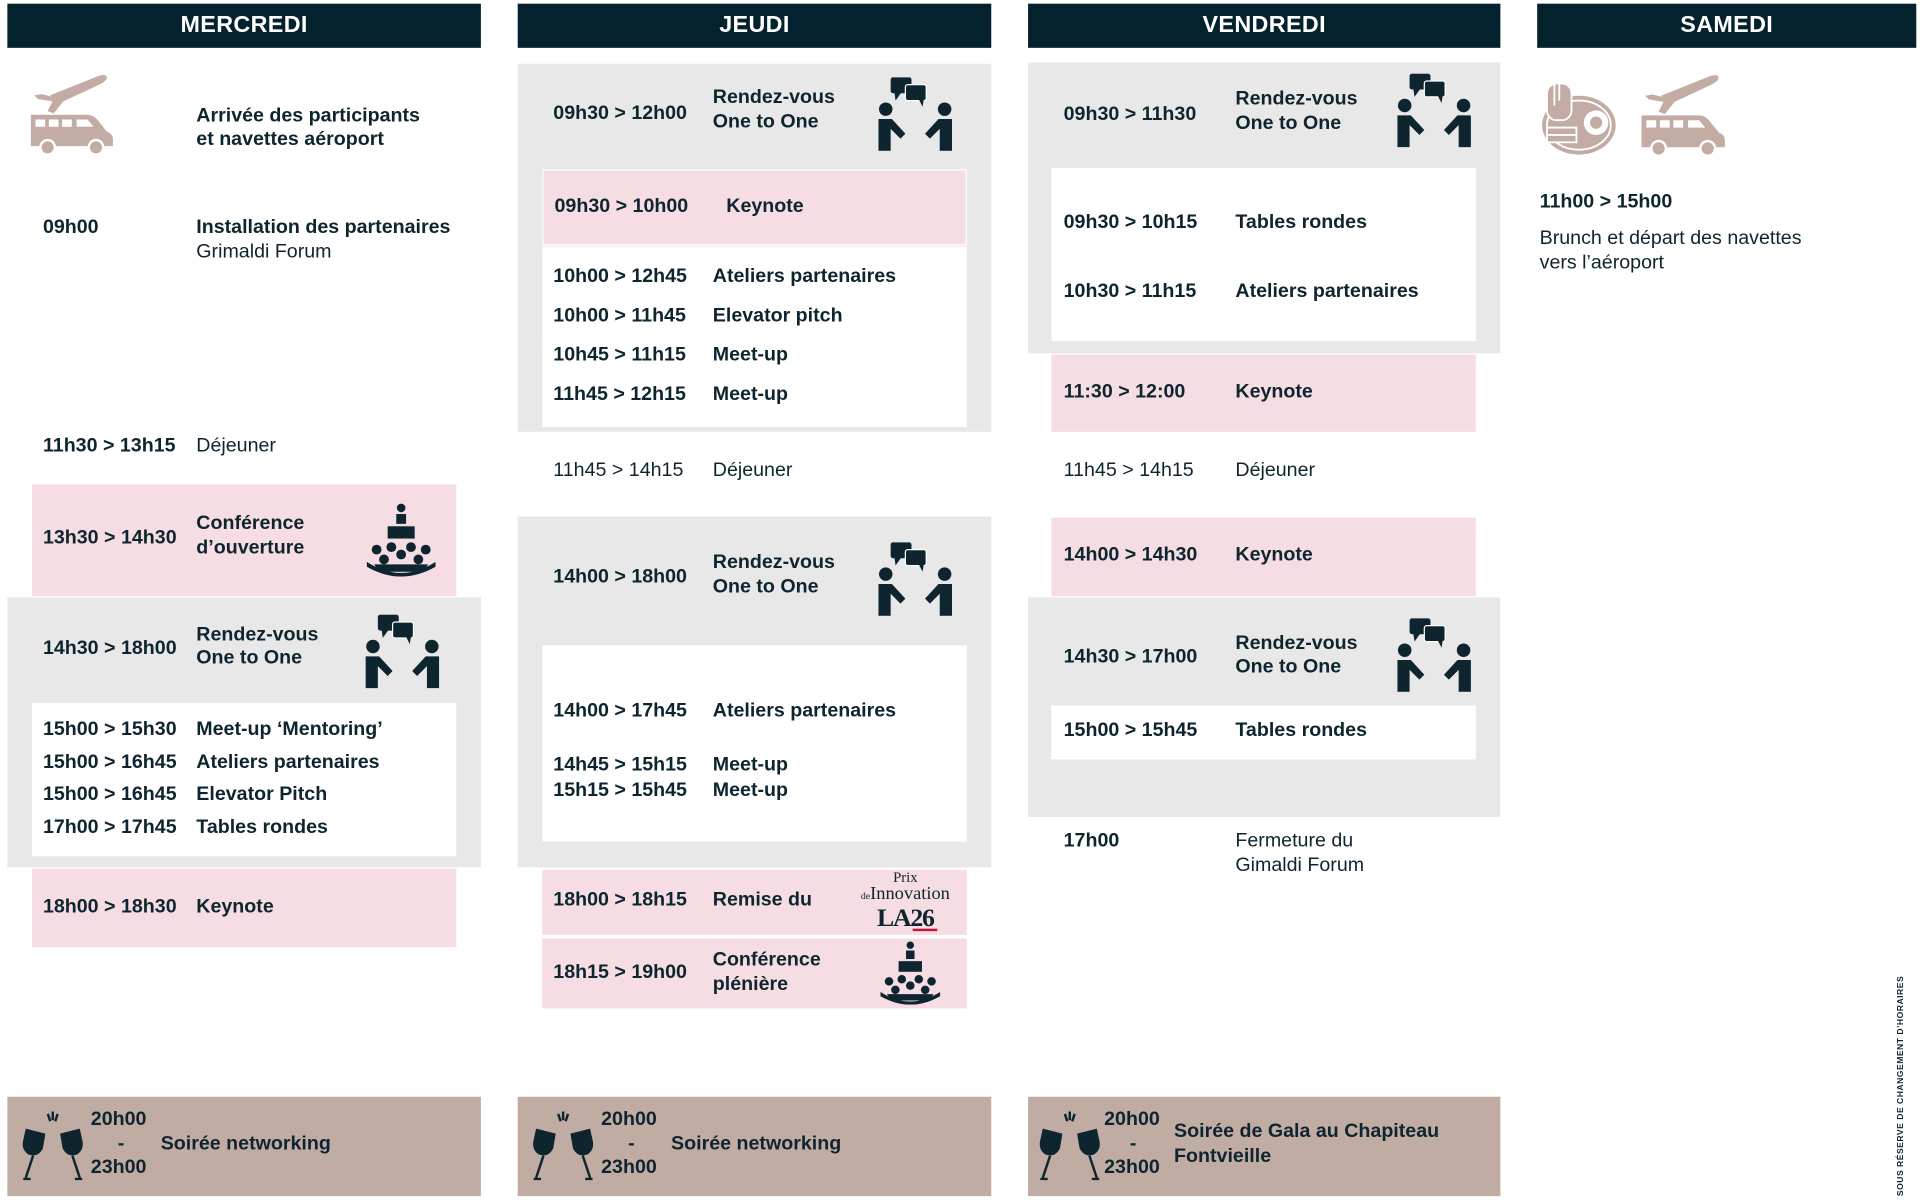  I want to click on install-time: 09h00, so click(70, 227).